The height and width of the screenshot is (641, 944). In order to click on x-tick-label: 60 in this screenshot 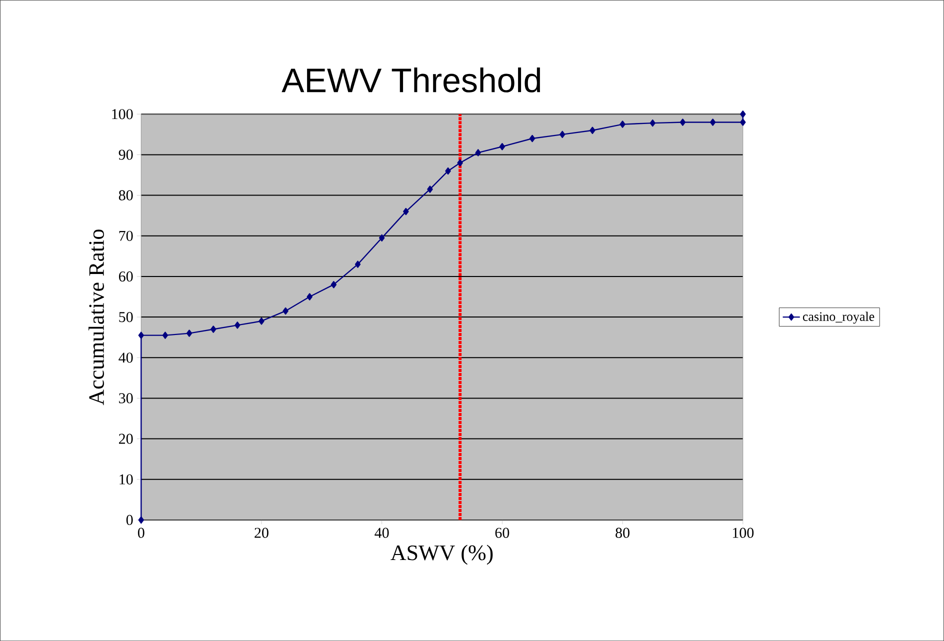, I will do `click(502, 533)`.